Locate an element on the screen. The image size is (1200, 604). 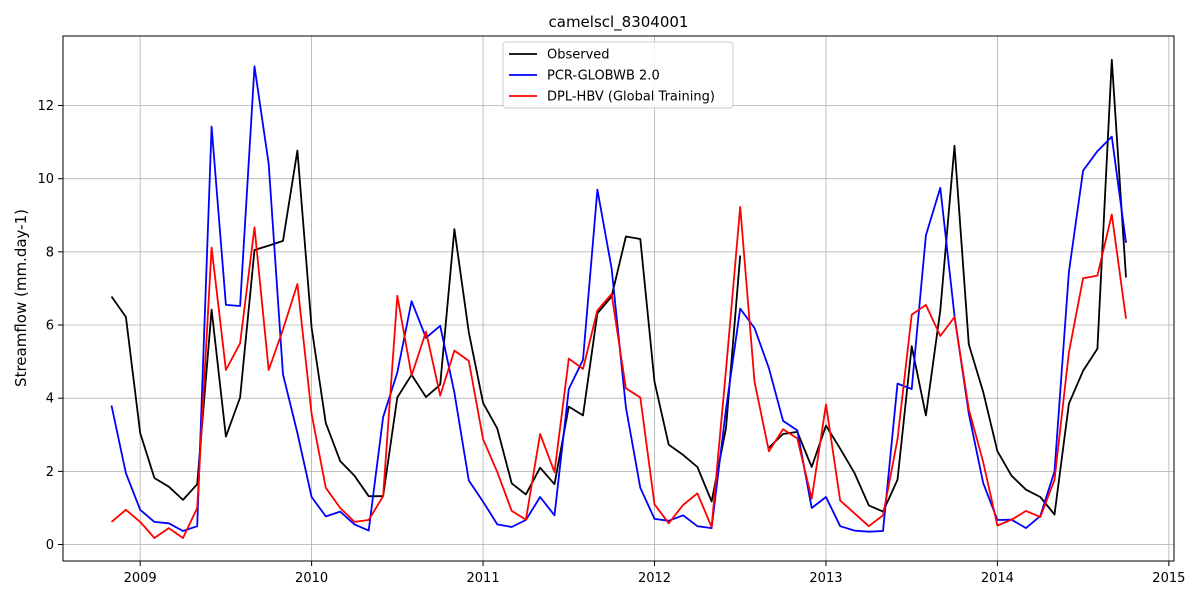
legend-label-2: DPL-HBV (Global Training) is located at coordinates (631, 97).